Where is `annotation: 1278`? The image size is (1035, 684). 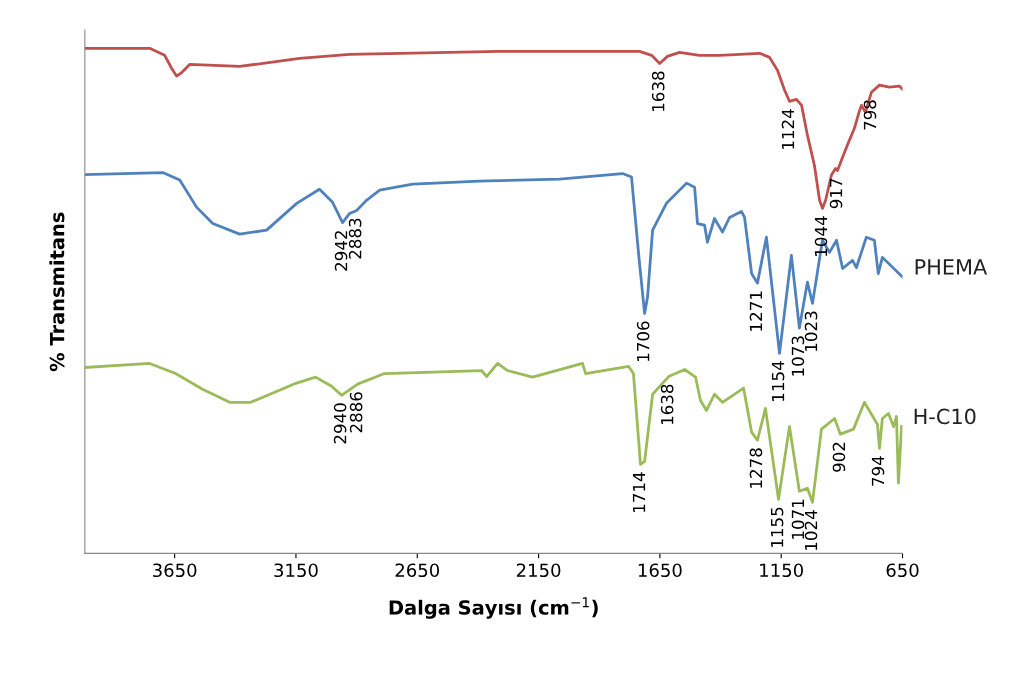
annotation: 1278 is located at coordinates (756, 468).